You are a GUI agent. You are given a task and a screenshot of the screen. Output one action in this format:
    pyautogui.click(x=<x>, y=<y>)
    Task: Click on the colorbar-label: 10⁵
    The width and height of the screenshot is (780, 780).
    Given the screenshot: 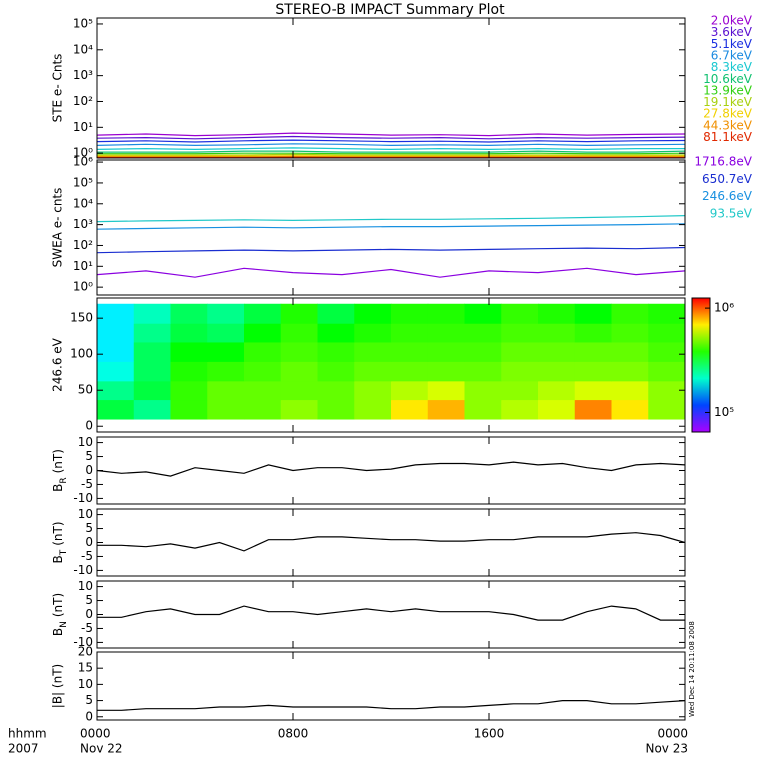 What is the action you would take?
    pyautogui.click(x=724, y=412)
    